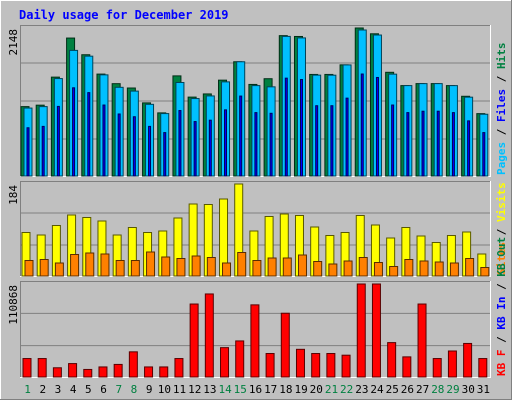  Describe the element at coordinates (346, 389) in the screenshot. I see `x-tick-label: 22` at that location.